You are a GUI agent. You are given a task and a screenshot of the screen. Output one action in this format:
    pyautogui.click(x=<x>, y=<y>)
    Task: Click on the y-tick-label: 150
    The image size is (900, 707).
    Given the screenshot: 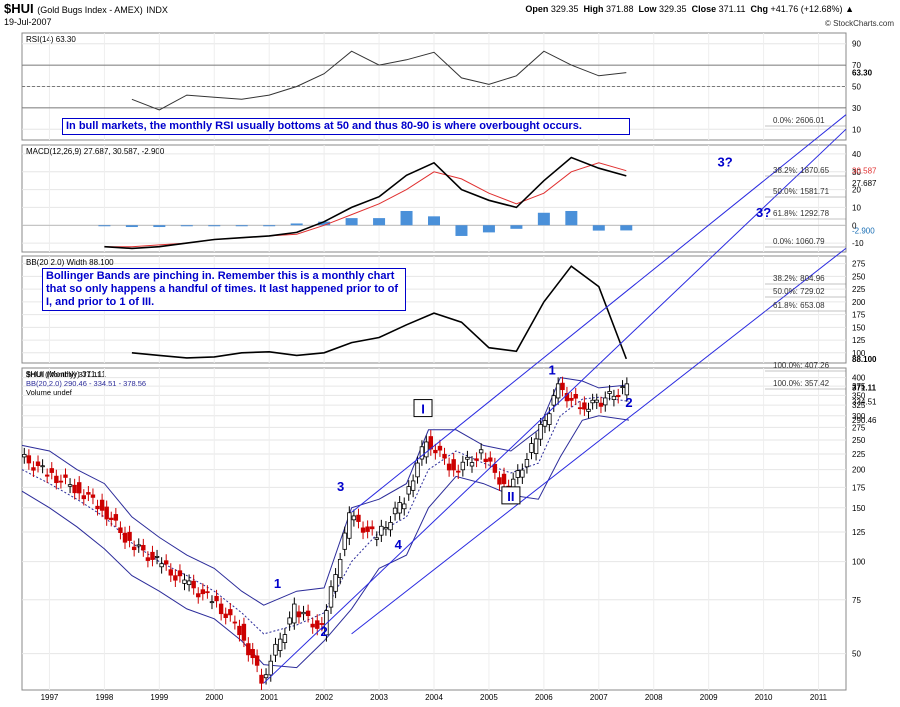 What is the action you would take?
    pyautogui.click(x=859, y=327)
    